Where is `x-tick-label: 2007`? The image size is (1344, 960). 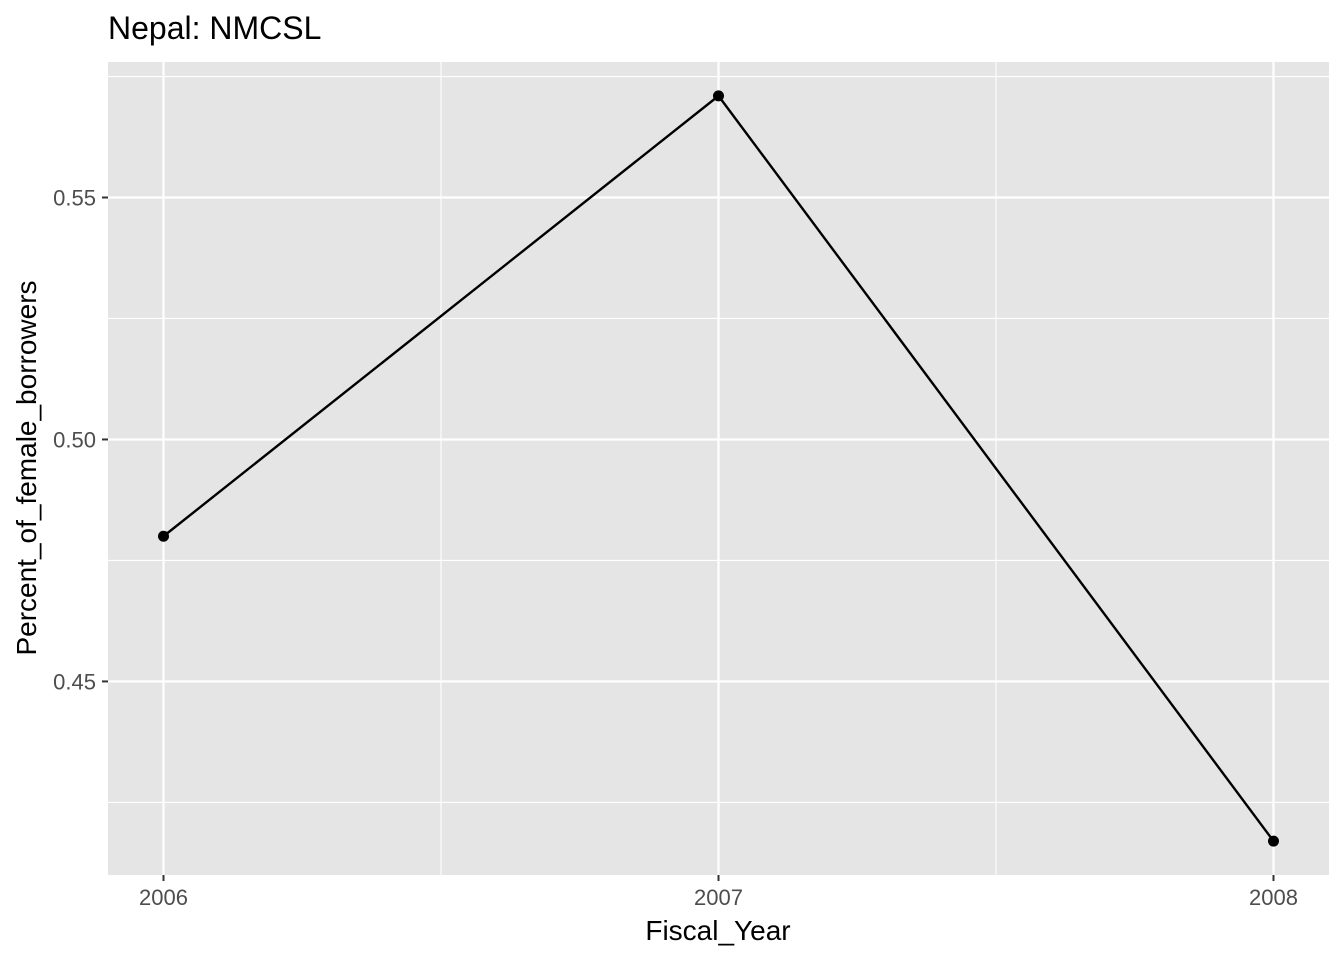 x-tick-label: 2007 is located at coordinates (718, 897).